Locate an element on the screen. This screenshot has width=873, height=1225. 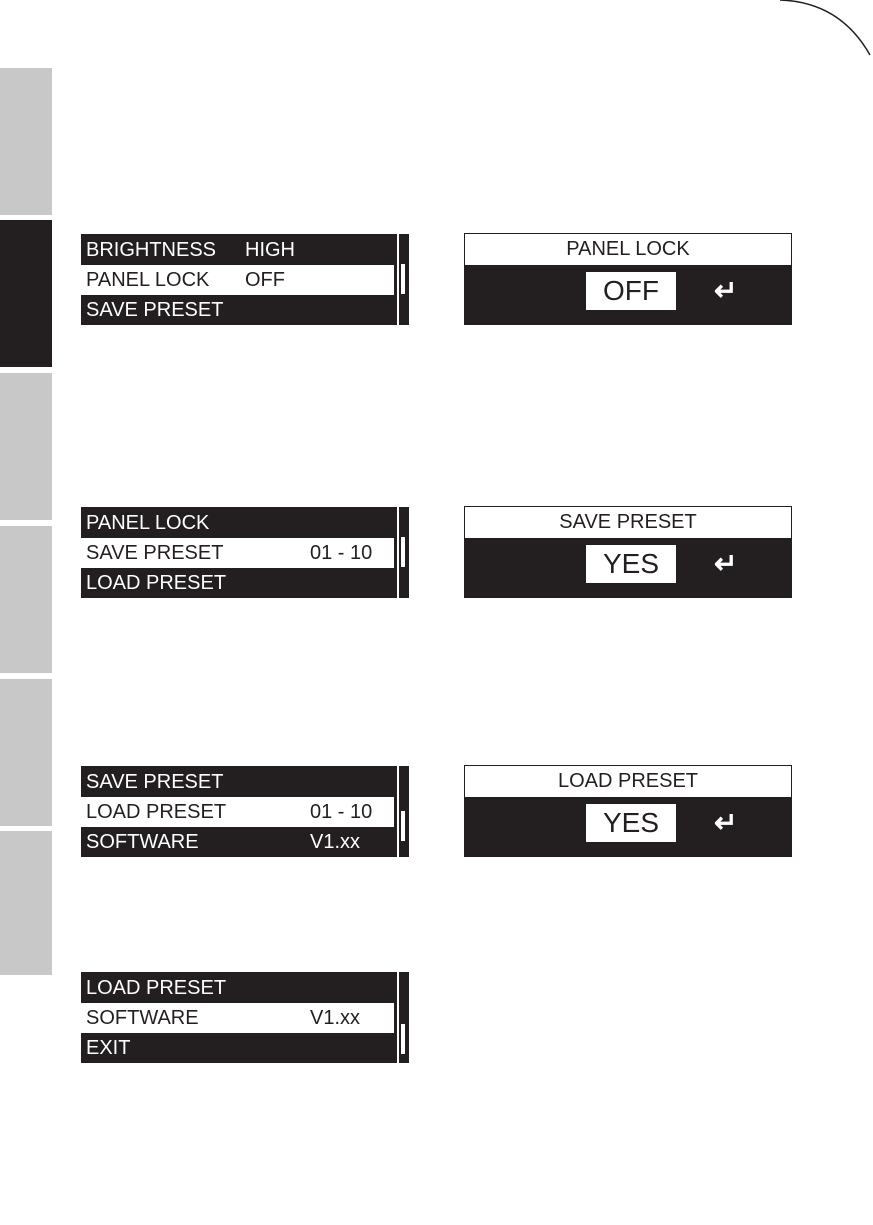
lcd-dialog: LOAD PRESET YES ↵ is located at coordinates (628, 811).